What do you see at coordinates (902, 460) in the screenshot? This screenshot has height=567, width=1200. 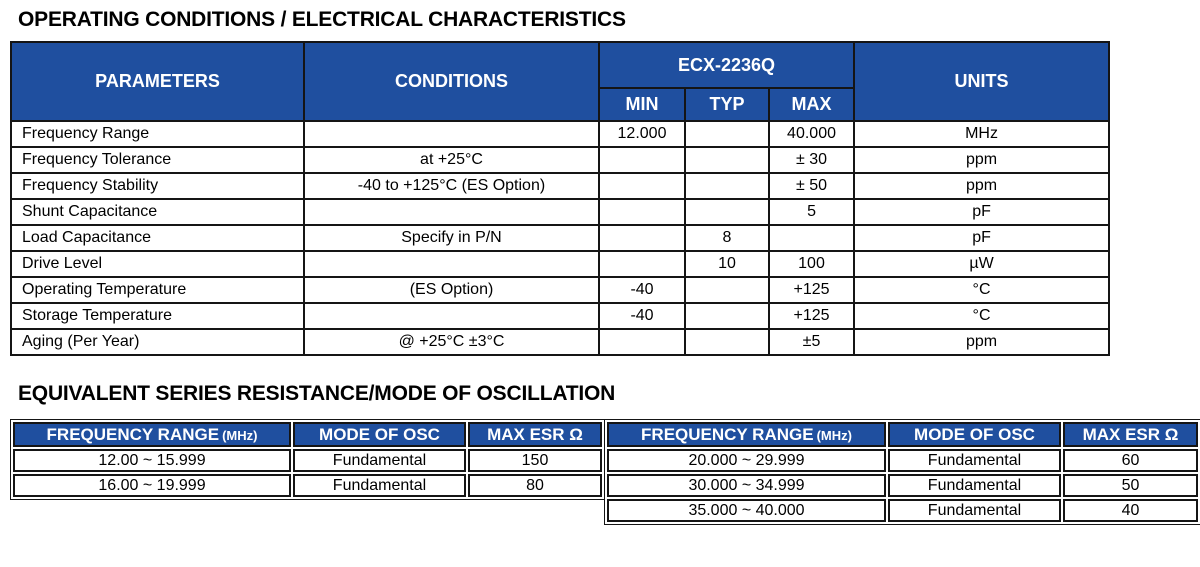 I see `esr-table-row: 20.000 ~ 29.999 Fundamental 60` at bounding box center [902, 460].